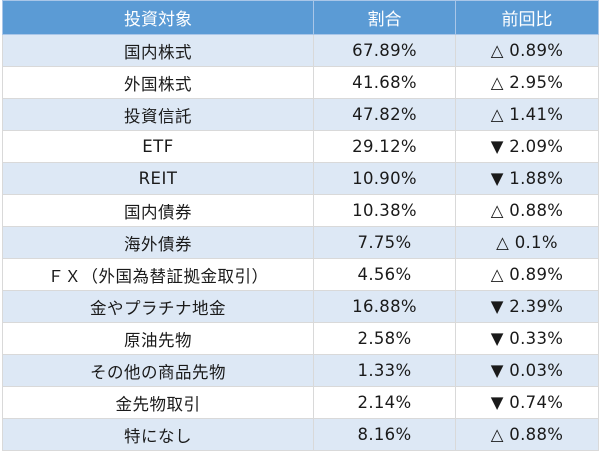  What do you see at coordinates (384, 274) in the screenshot?
I see `cell-ratio: 4.56%` at bounding box center [384, 274].